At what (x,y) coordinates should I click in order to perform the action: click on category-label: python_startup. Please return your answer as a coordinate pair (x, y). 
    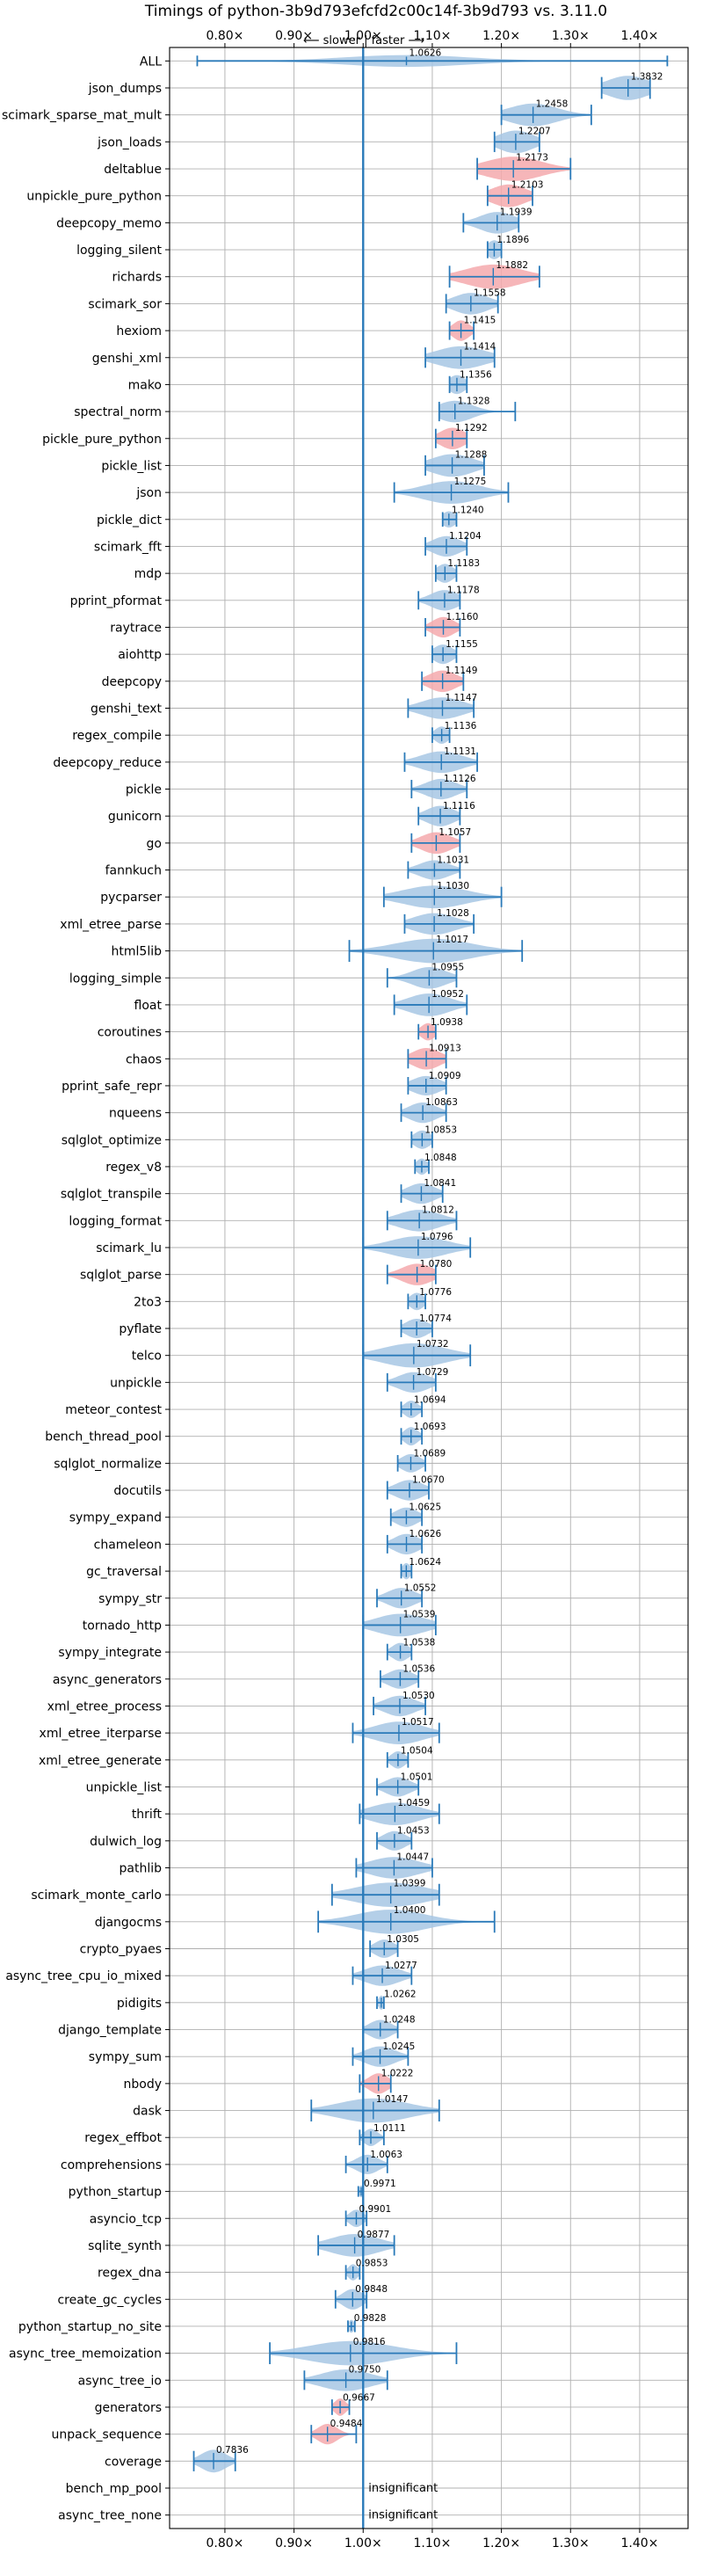
    Looking at the image, I should click on (116, 2193).